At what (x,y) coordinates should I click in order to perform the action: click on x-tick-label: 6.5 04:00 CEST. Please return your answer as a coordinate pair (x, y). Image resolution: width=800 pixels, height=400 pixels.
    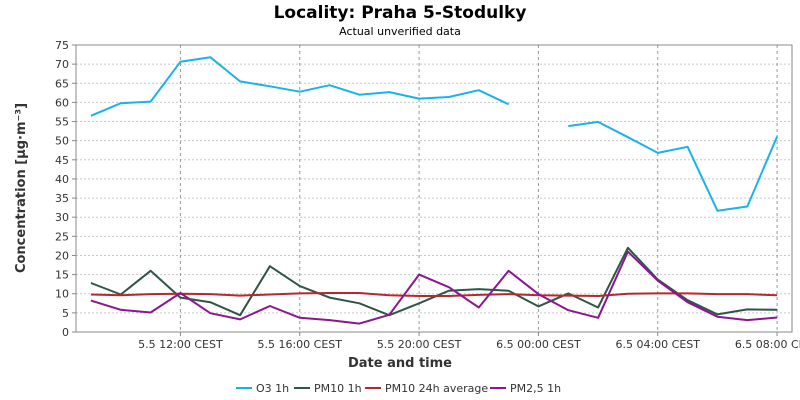
    Looking at the image, I should click on (657, 344).